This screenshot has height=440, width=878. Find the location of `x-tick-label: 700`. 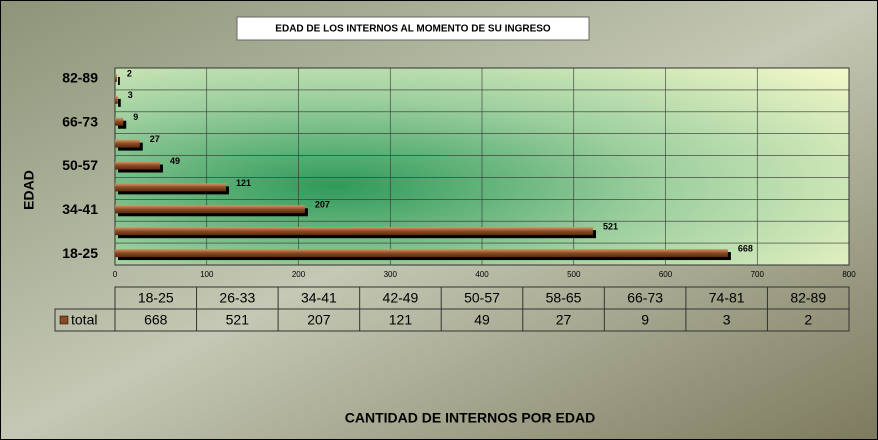

x-tick-label: 700 is located at coordinates (758, 274).